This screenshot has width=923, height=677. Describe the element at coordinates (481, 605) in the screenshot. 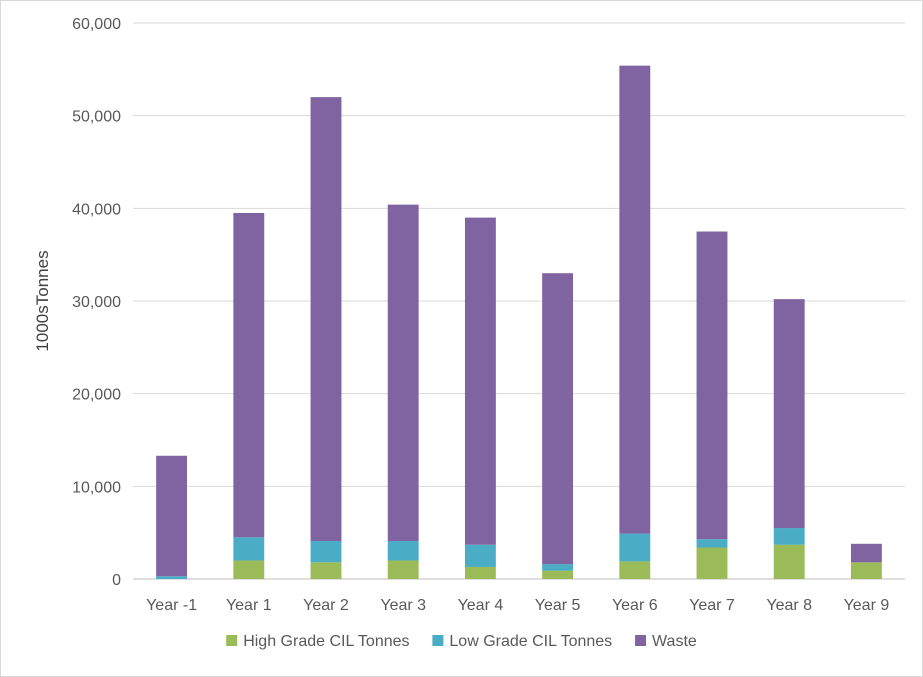

I see `x-tick-label: Year 4` at that location.